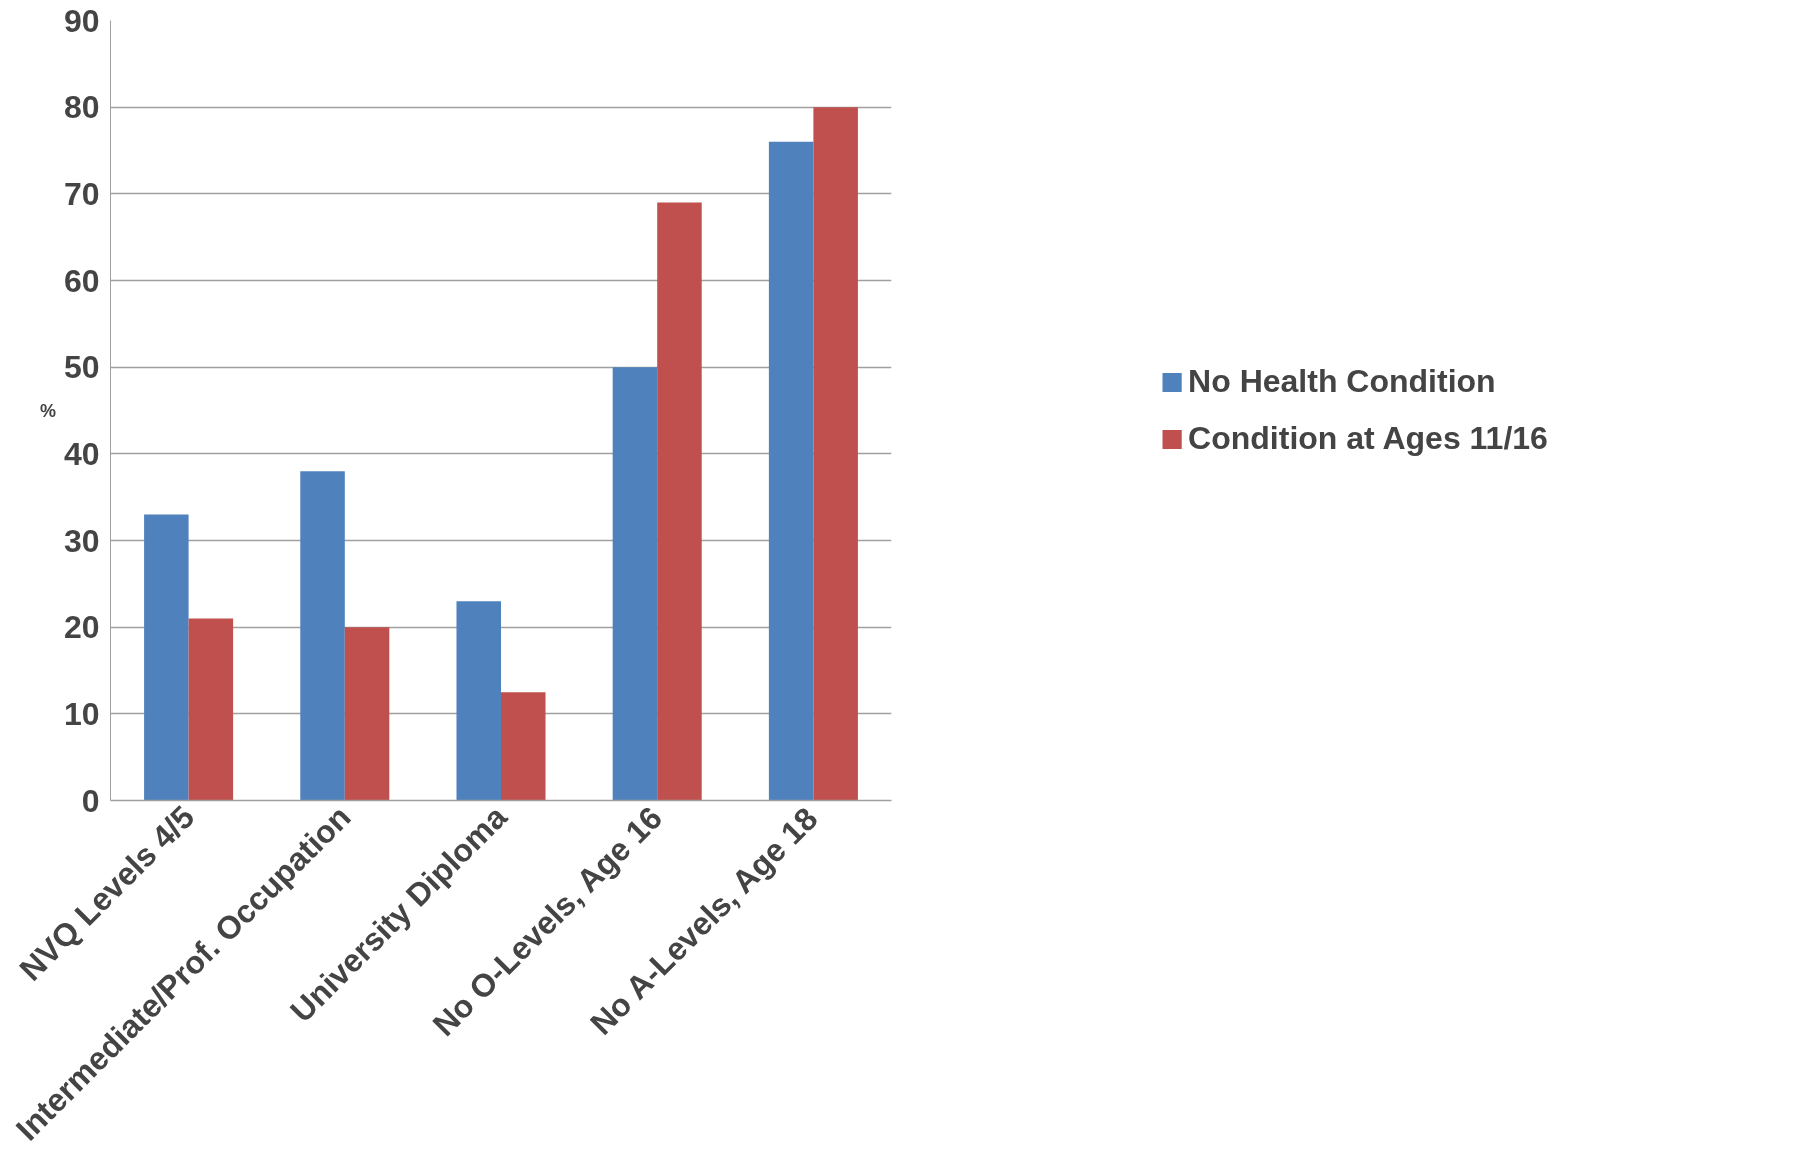  I want to click on y-tick-label: 50, so click(81, 367).